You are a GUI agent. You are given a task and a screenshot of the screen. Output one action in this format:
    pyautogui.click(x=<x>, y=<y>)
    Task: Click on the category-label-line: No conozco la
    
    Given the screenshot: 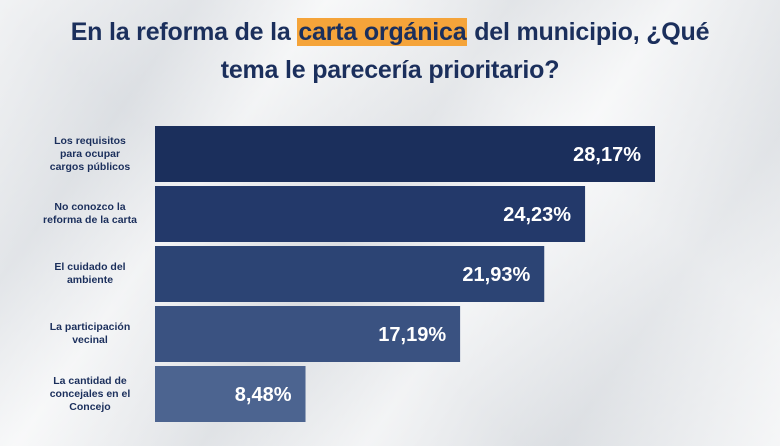 What is the action you would take?
    pyautogui.click(x=90, y=207)
    